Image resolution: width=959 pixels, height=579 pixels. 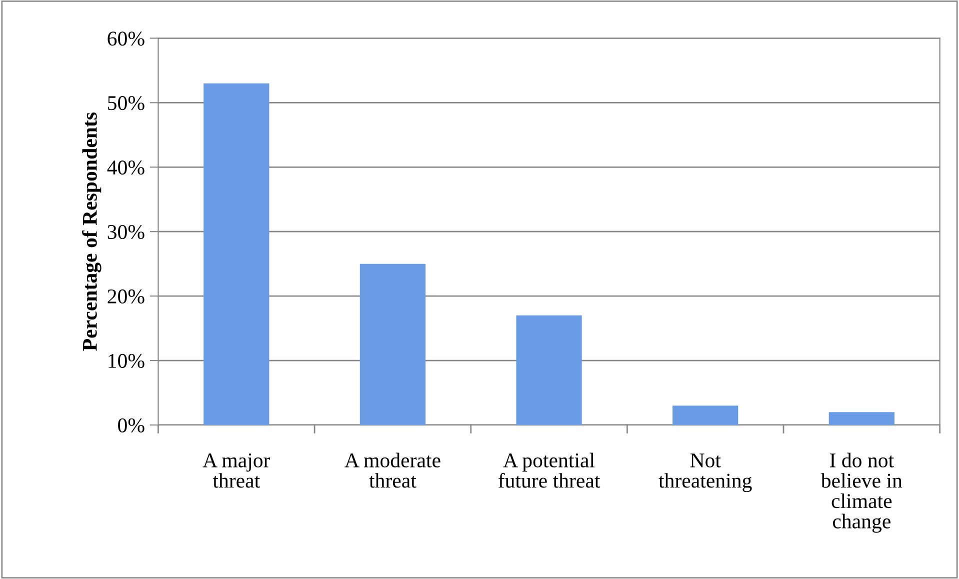 I want to click on y-tick-label: 60%, so click(x=126, y=39).